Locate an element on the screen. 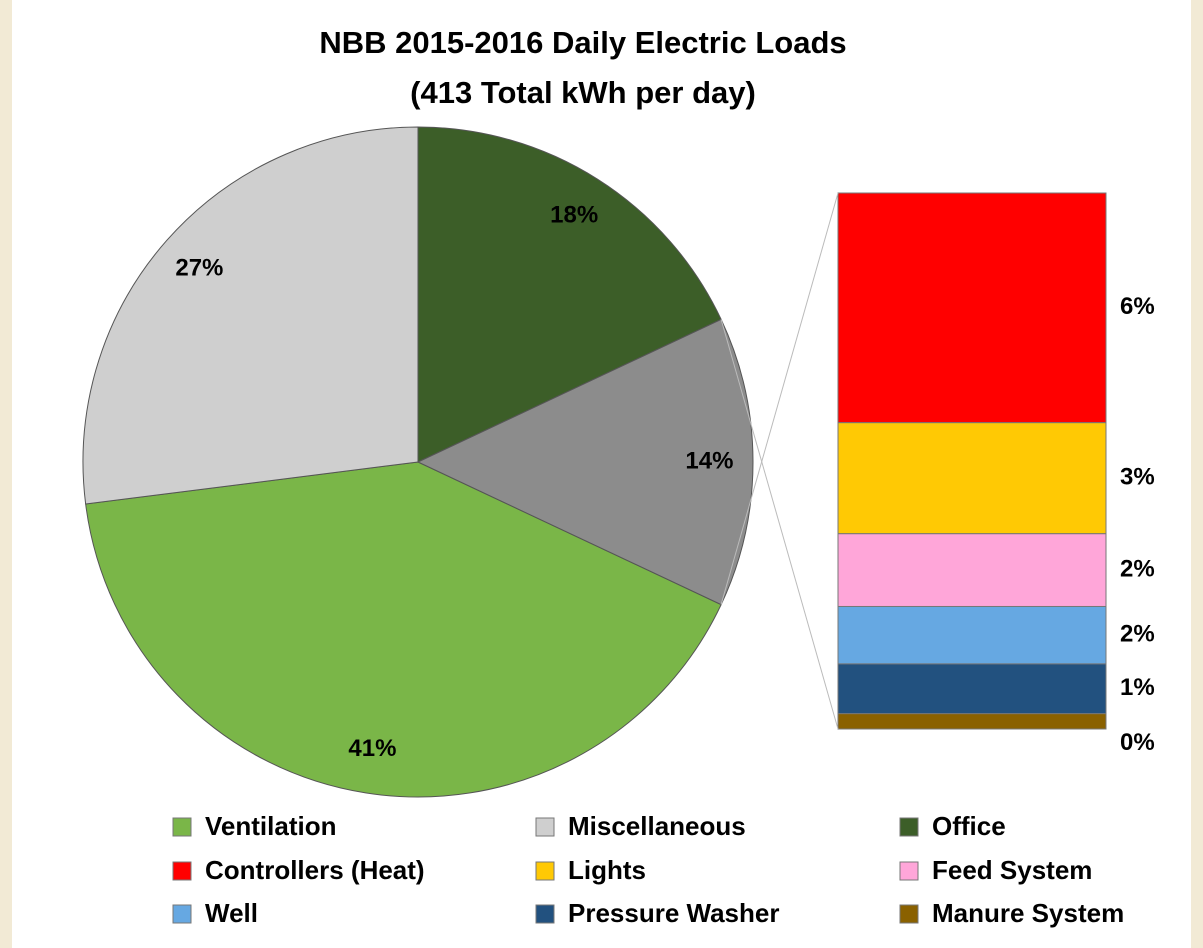  legend-label: Miscellaneous is located at coordinates (657, 826).